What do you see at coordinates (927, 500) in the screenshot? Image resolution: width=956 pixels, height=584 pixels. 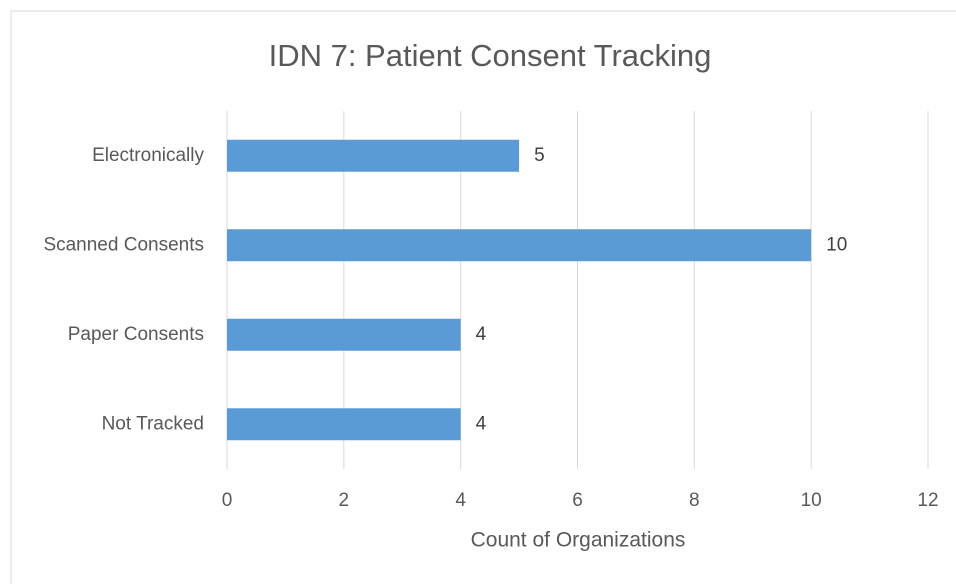 I see `x-tick-label: 12` at bounding box center [927, 500].